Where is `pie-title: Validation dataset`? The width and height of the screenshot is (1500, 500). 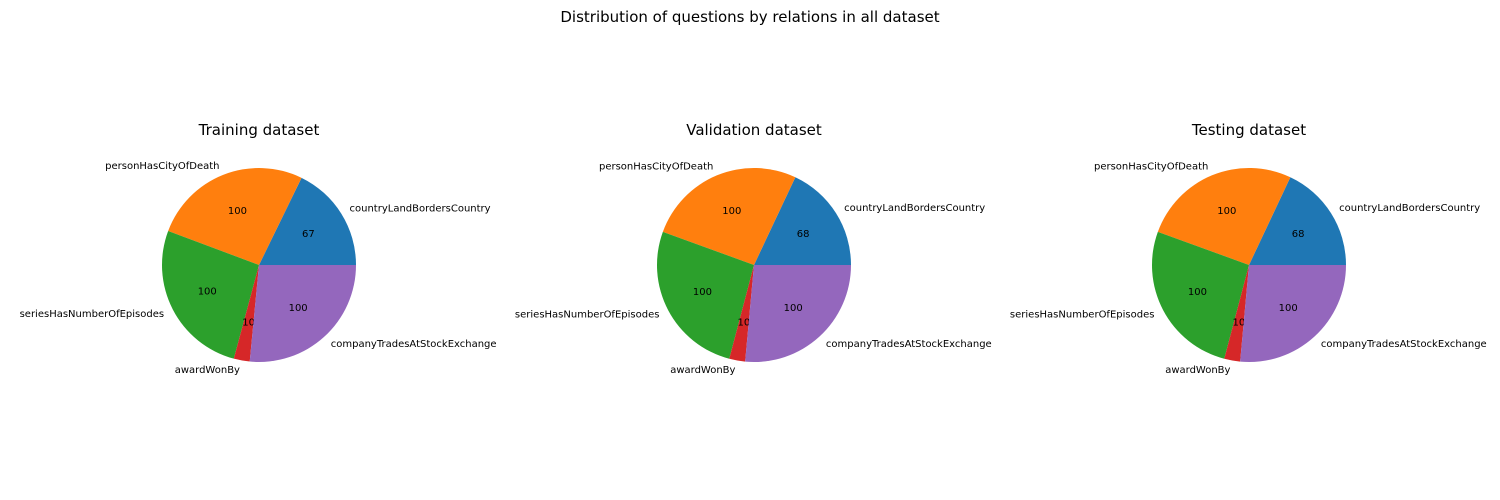
pie-title: Validation dataset is located at coordinates (754, 130).